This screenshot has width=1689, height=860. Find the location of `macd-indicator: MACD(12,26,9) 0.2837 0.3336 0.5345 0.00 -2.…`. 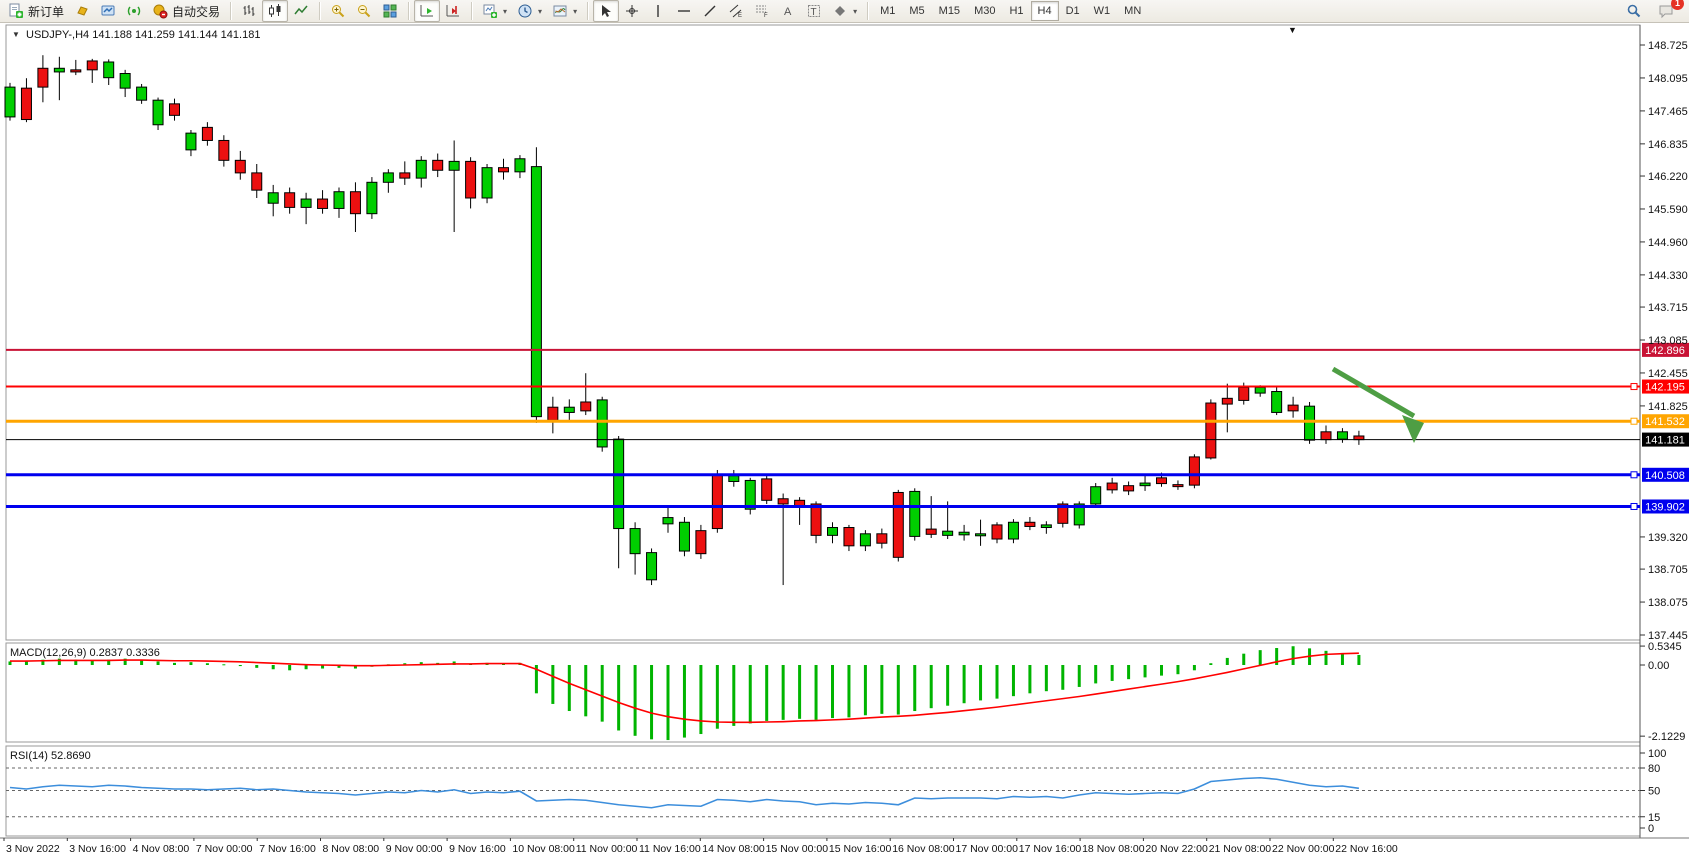

macd-indicator: MACD(12,26,9) 0.2837 0.3336 0.5345 0.00 -2.… is located at coordinates (846, 692).